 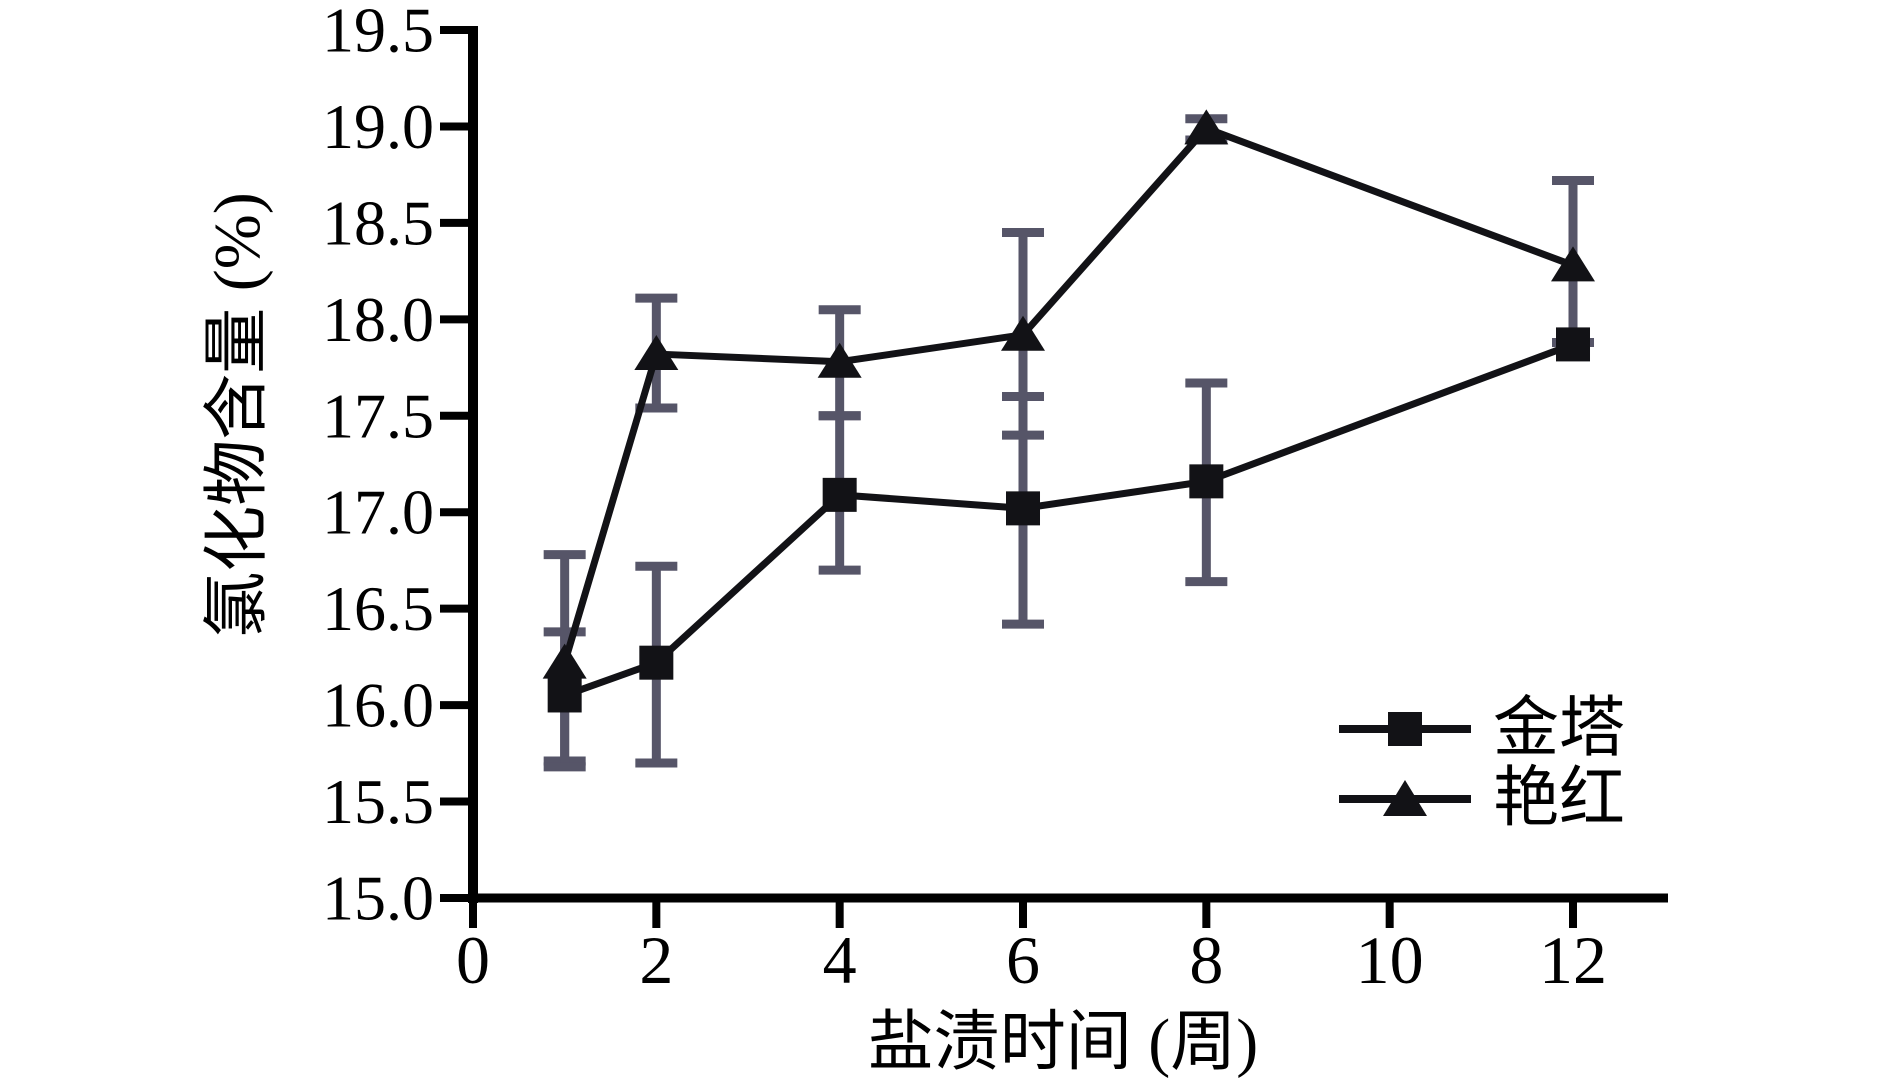 I want to click on legend-item-jinta: 金塔, so click(x=1480, y=729).